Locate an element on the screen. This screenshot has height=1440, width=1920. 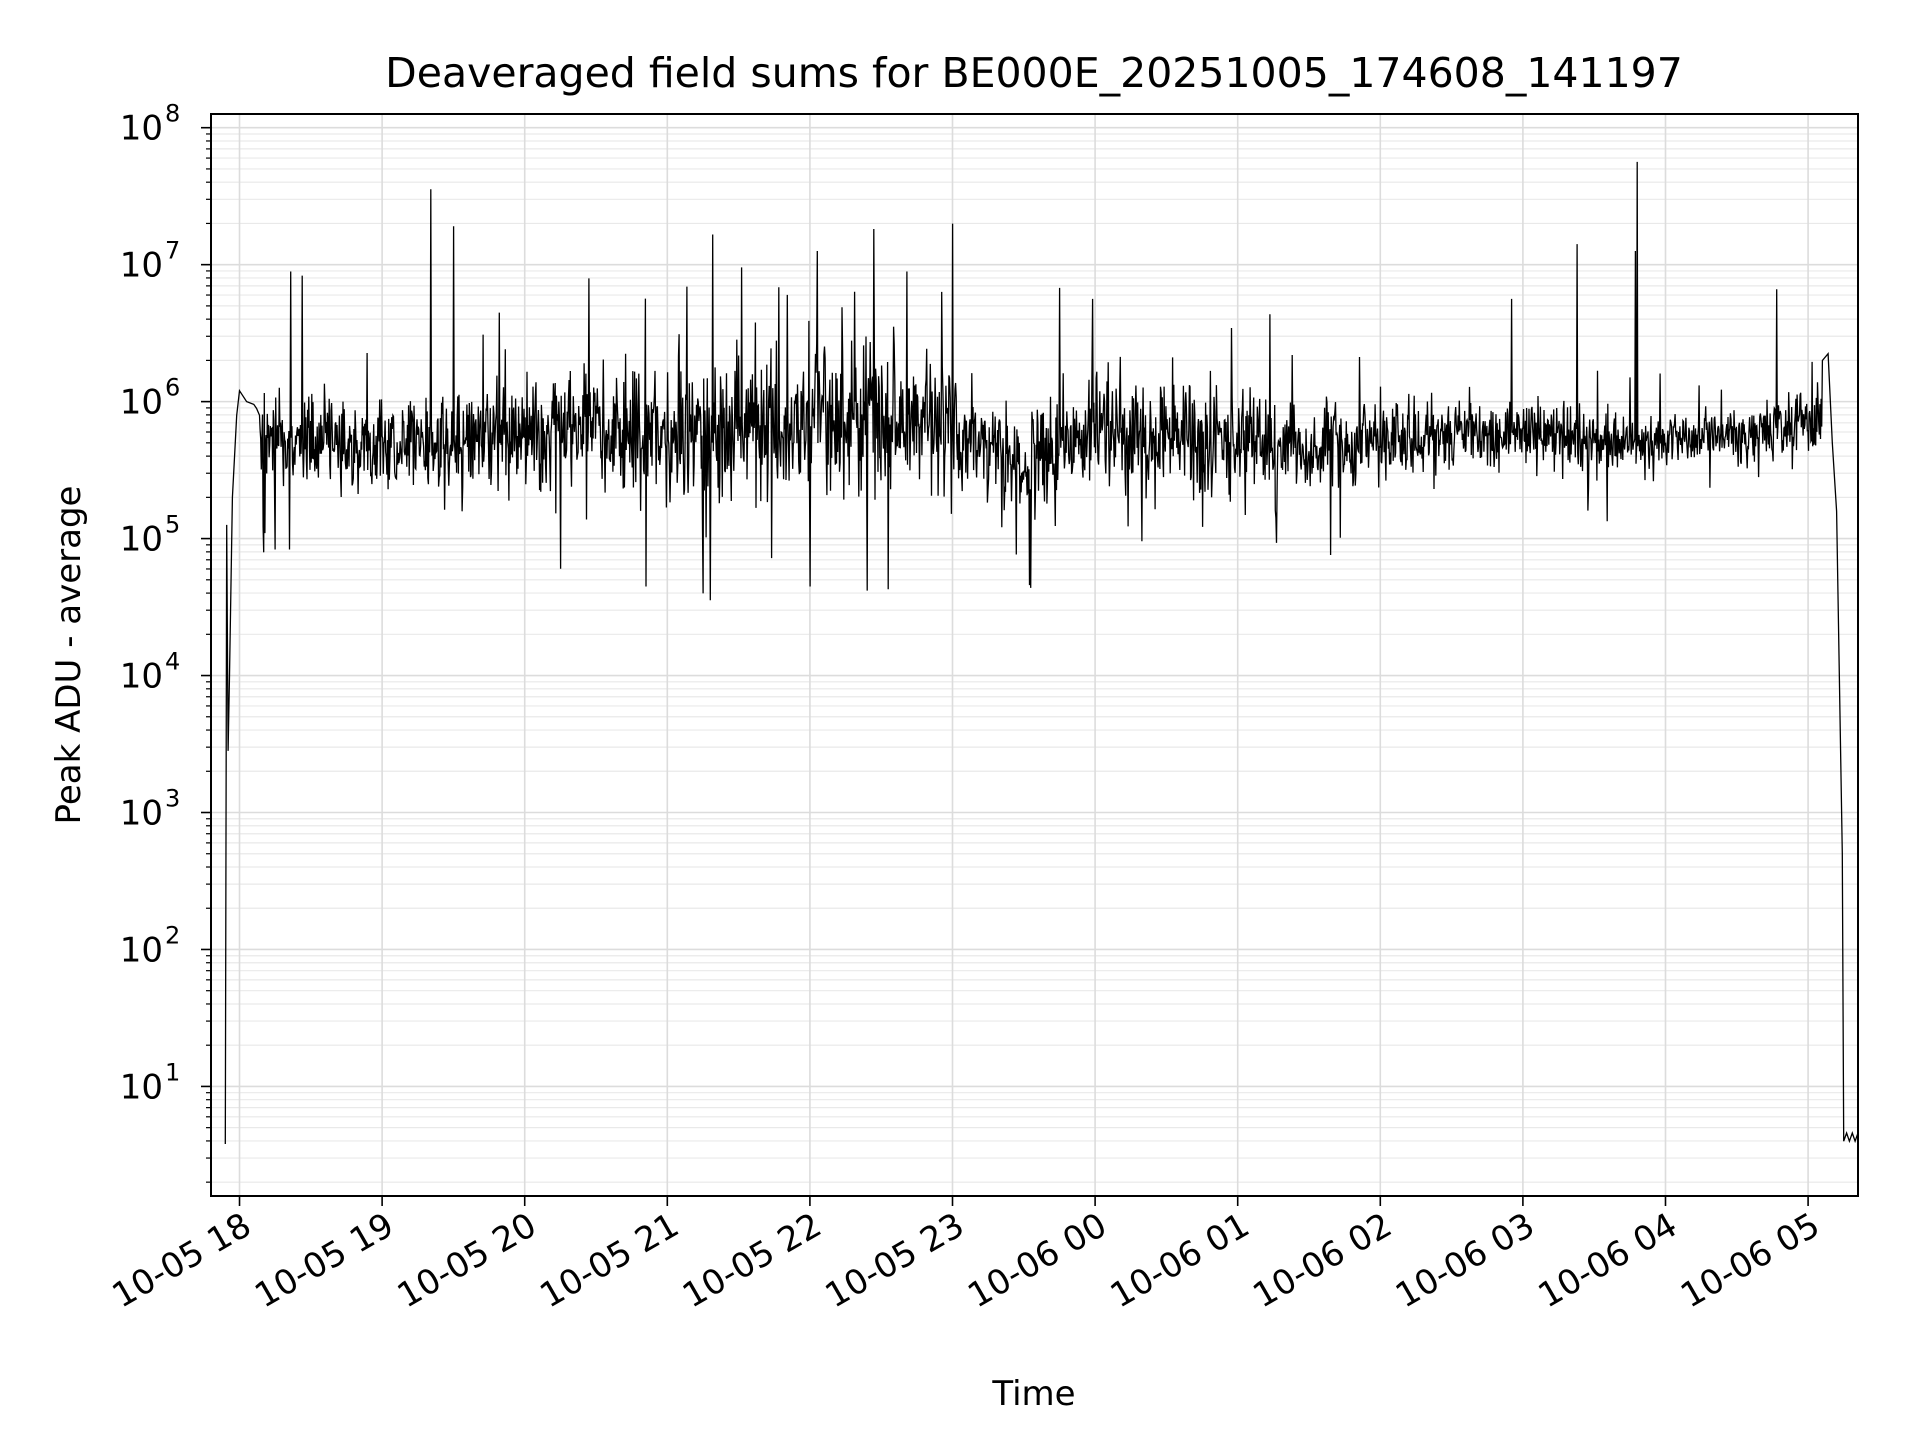
y-tick-exponent: 5 is located at coordinates (172, 525).